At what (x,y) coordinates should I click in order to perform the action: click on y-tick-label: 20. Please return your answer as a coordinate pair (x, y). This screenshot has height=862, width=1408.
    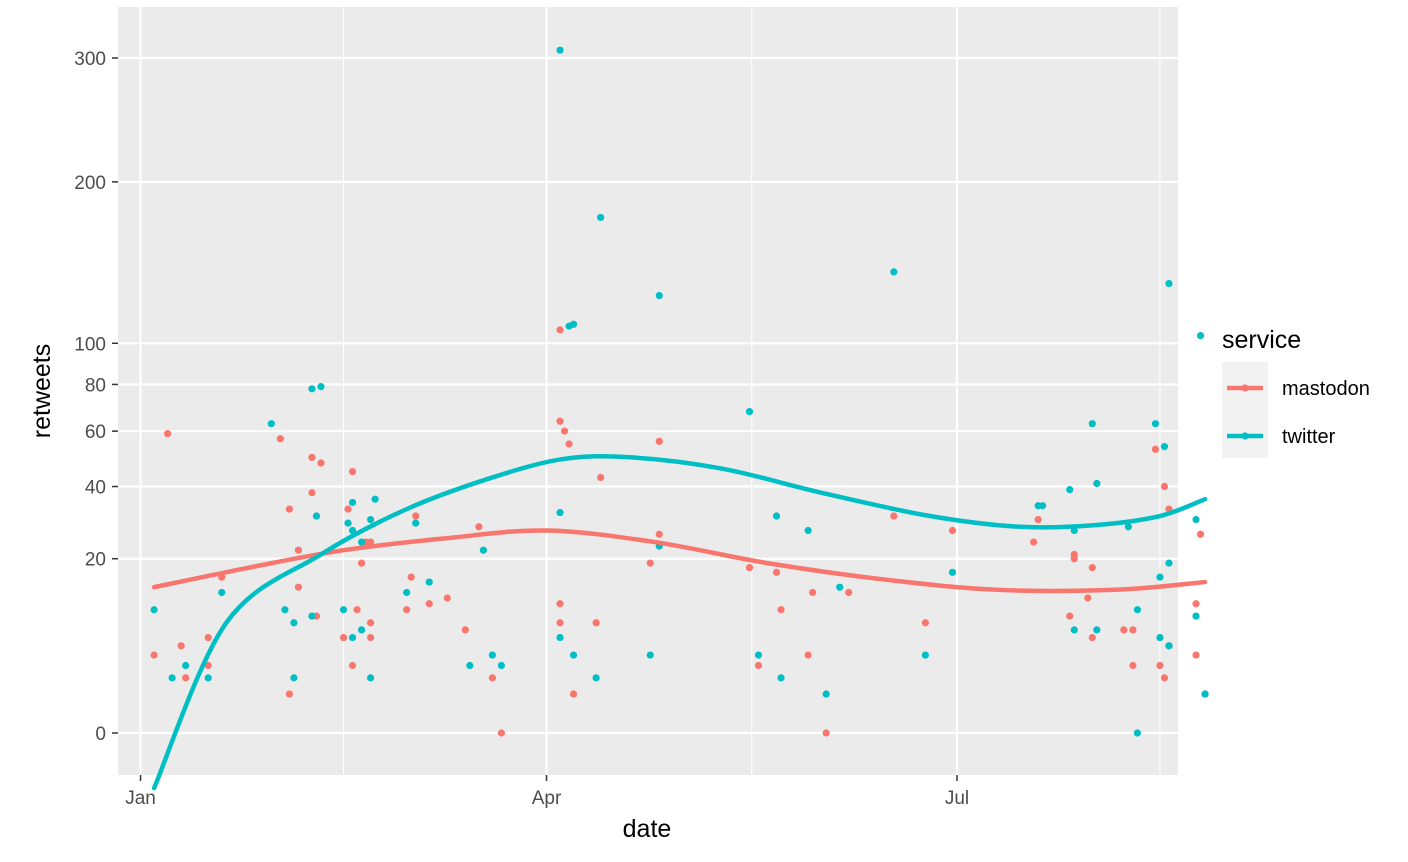
    Looking at the image, I should click on (95, 560).